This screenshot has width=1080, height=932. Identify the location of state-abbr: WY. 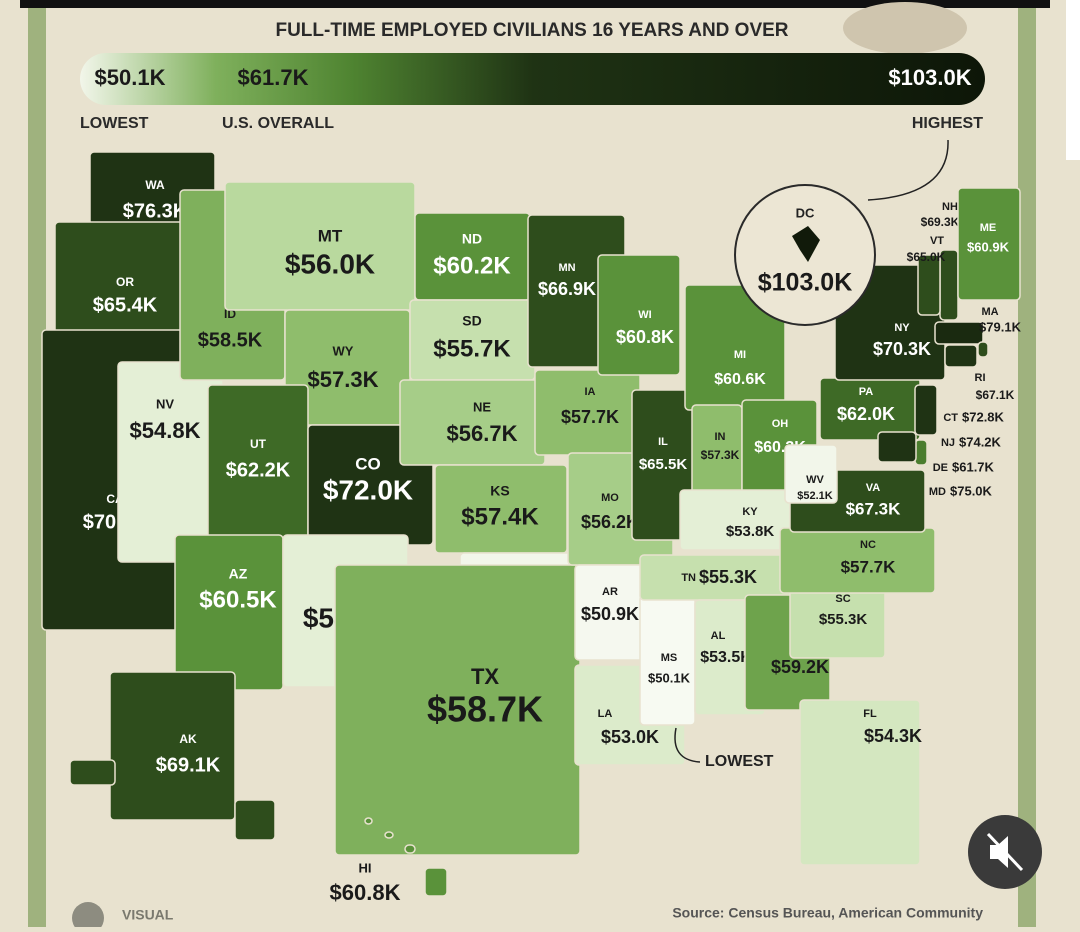
(343, 350).